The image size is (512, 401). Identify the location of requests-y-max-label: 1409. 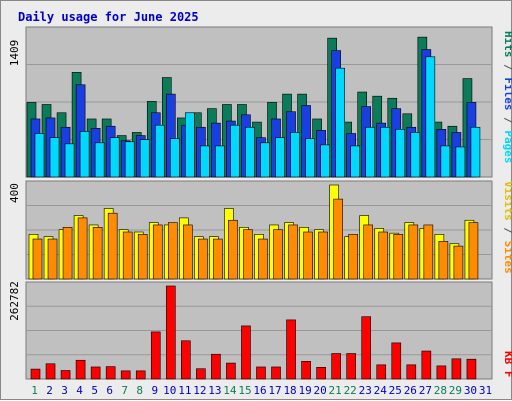
(14, 53).